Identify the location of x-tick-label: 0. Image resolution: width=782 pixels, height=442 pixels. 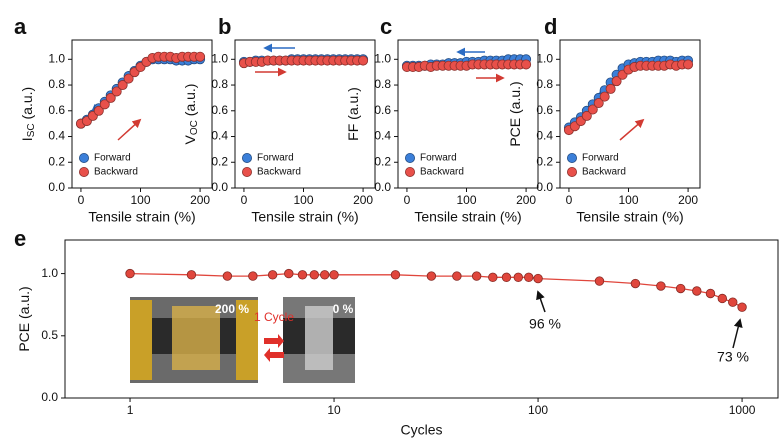
(407, 200).